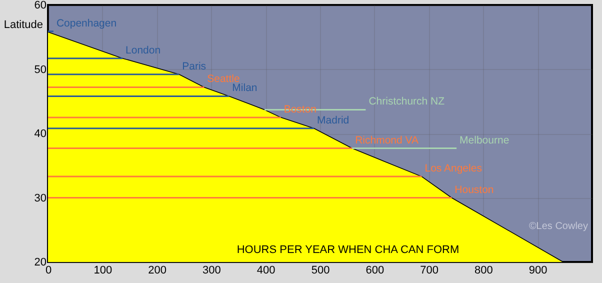 The width and height of the screenshot is (602, 283). What do you see at coordinates (103, 270) in the screenshot?
I see `x-tick-label: 100` at bounding box center [103, 270].